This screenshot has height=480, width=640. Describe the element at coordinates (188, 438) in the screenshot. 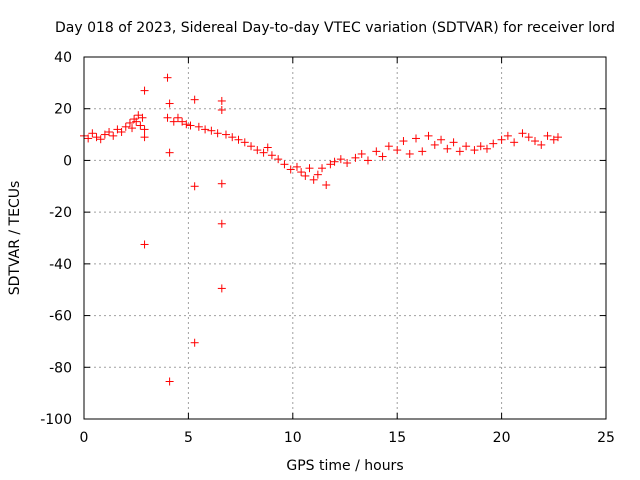

I see `x-tick-label: 5` at that location.